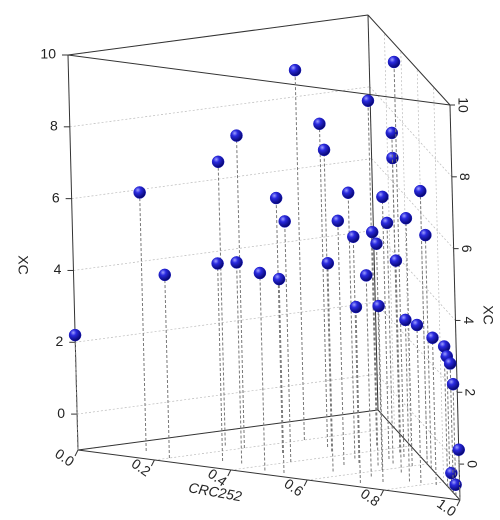 The width and height of the screenshot is (500, 520). Describe the element at coordinates (488, 314) in the screenshot. I see `z-axis-title-right: XC` at that location.